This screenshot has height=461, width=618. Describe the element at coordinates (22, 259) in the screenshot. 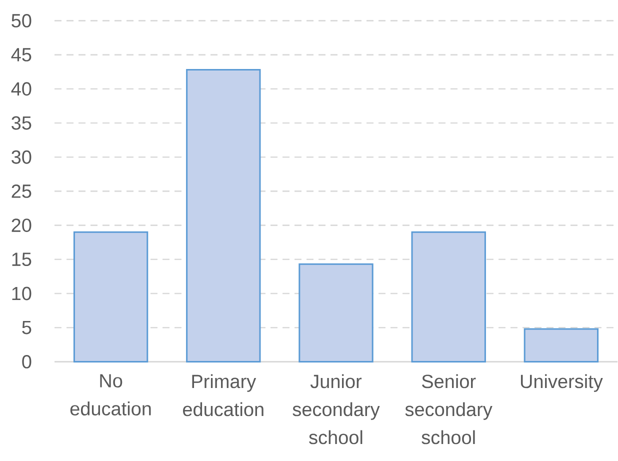

I see `y-tick-label: 15` at that location.